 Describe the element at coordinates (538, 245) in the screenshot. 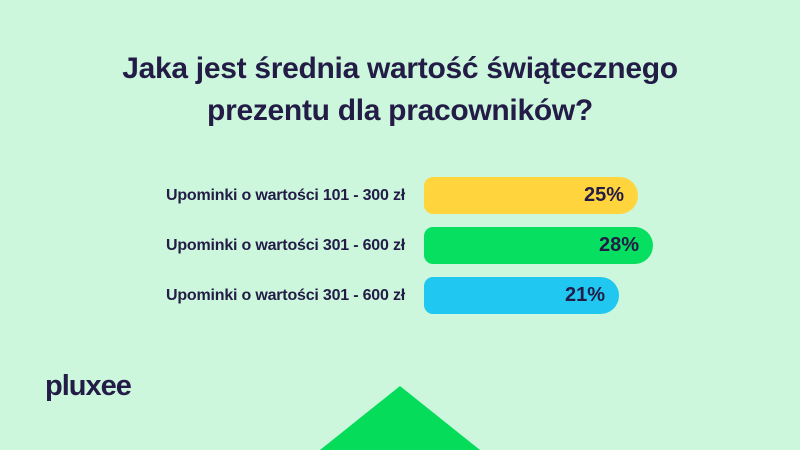

I see `bar-green-301-600: 28%` at that location.